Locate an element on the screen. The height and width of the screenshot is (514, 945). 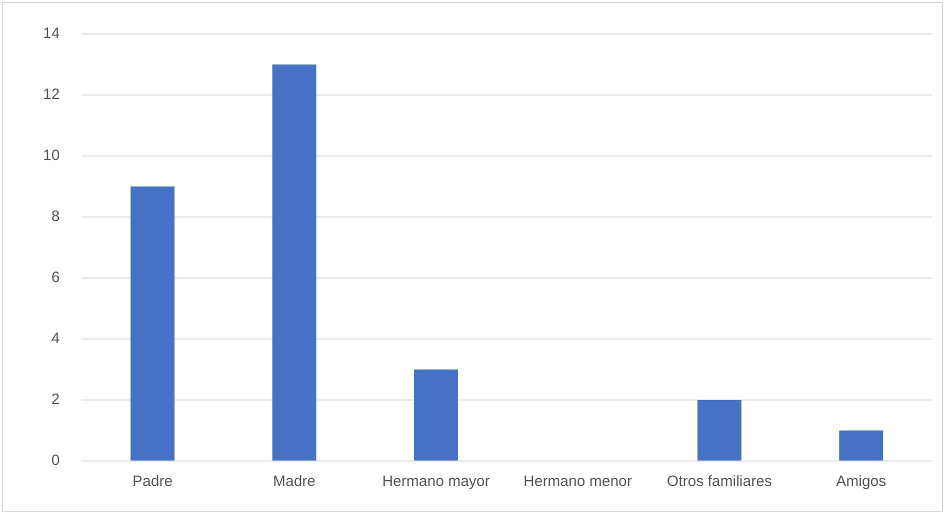
y-tick-label: 8 is located at coordinates (55, 217).